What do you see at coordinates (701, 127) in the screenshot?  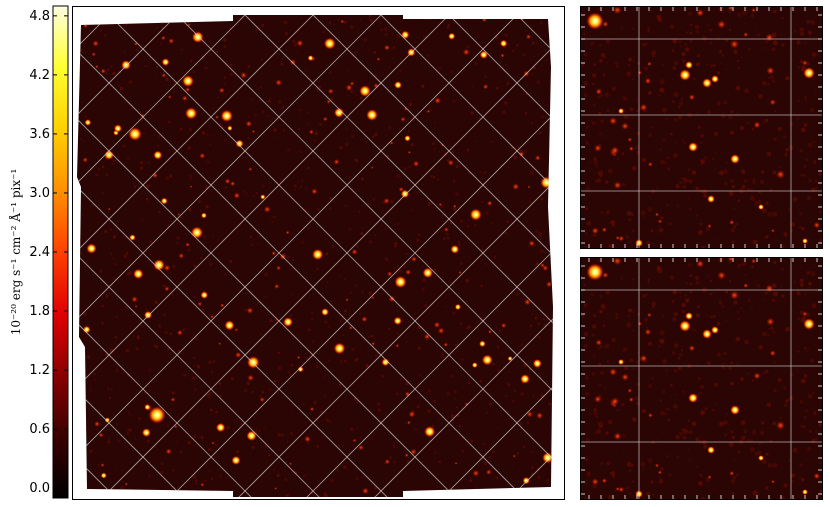 I see `coordinate-grid` at bounding box center [701, 127].